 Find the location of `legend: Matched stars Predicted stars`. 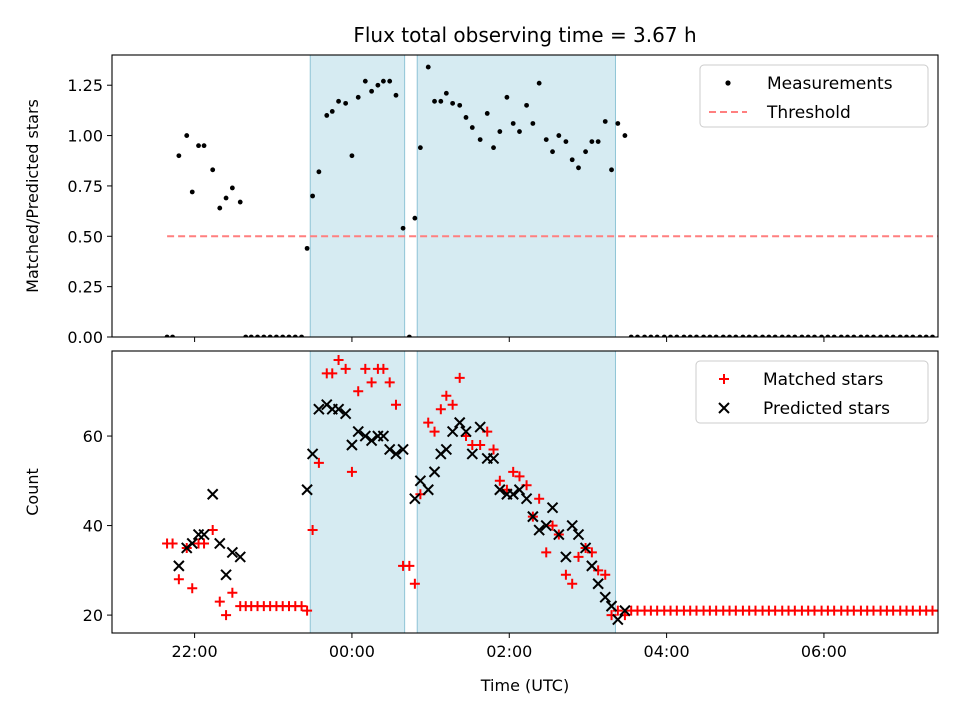

legend: Matched stars Predicted stars is located at coordinates (812, 392).